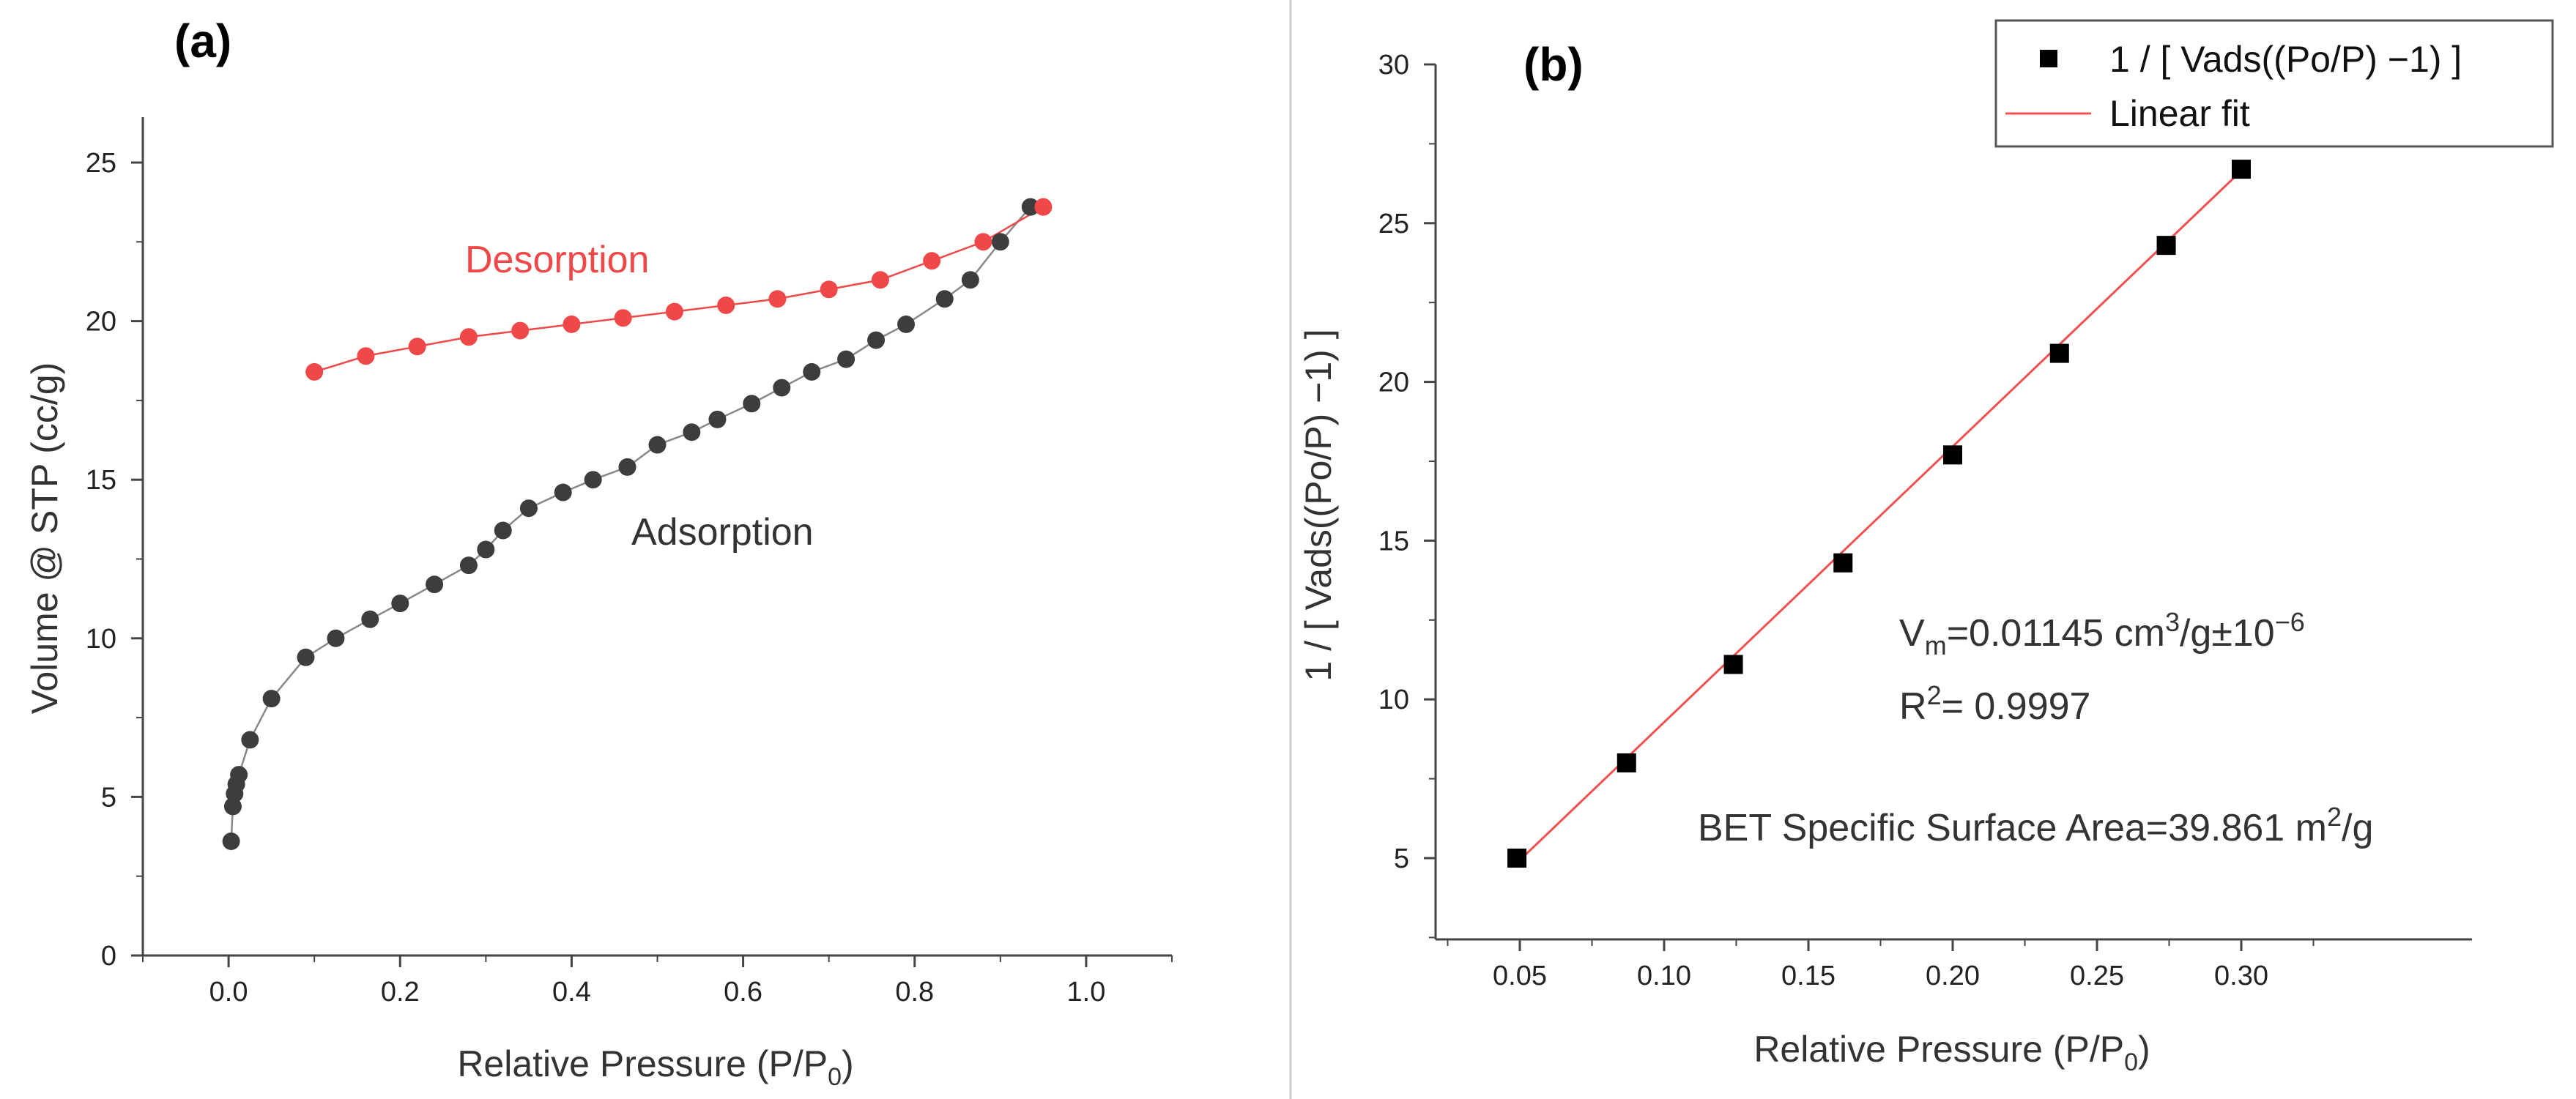 This screenshot has height=1099, width=2576. What do you see at coordinates (571, 992) in the screenshot?
I see `chart-a-x-tick-label: 0.4` at bounding box center [571, 992].